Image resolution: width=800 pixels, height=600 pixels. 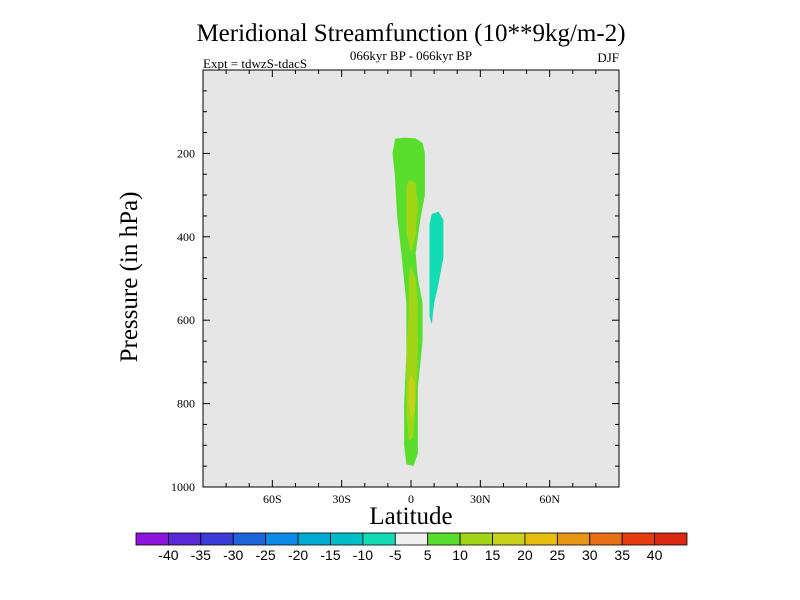 I want to click on colorbar-label: 10, so click(x=460, y=555).